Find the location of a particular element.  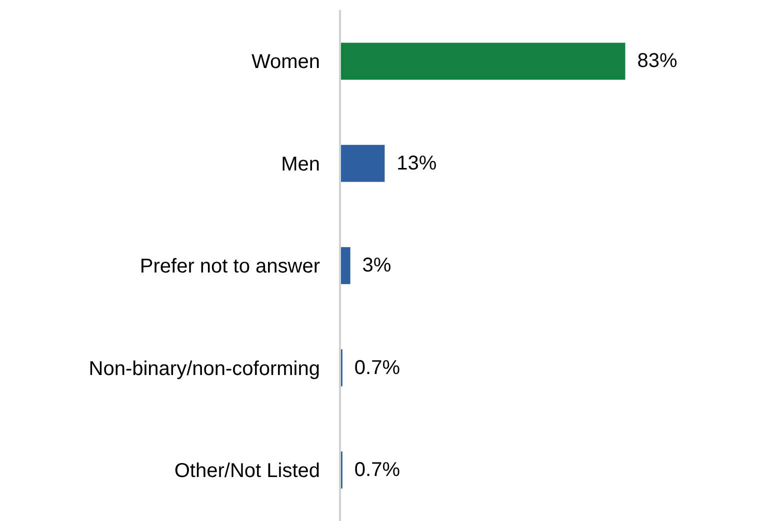

y-tick-label: Non-binary/non-coforming is located at coordinates (204, 369).